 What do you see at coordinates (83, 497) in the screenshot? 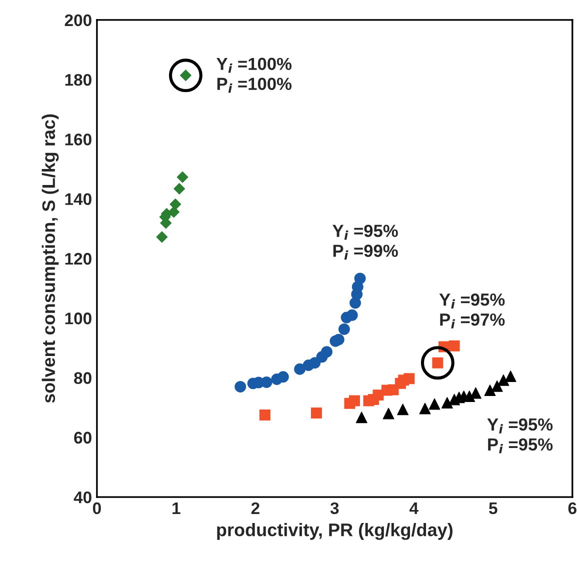
I see `y-tick-label: 40` at bounding box center [83, 497].